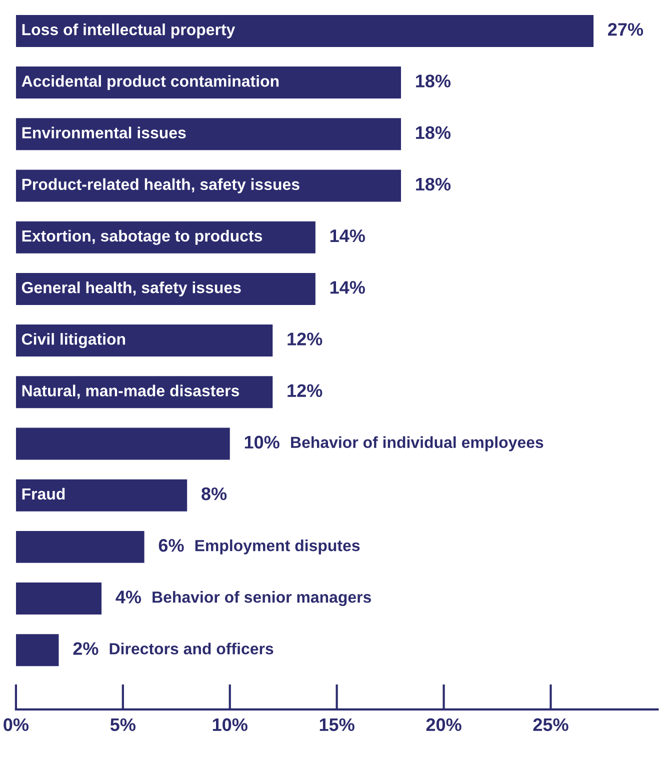  Describe the element at coordinates (262, 442) in the screenshot. I see `data-label: 10%` at that location.